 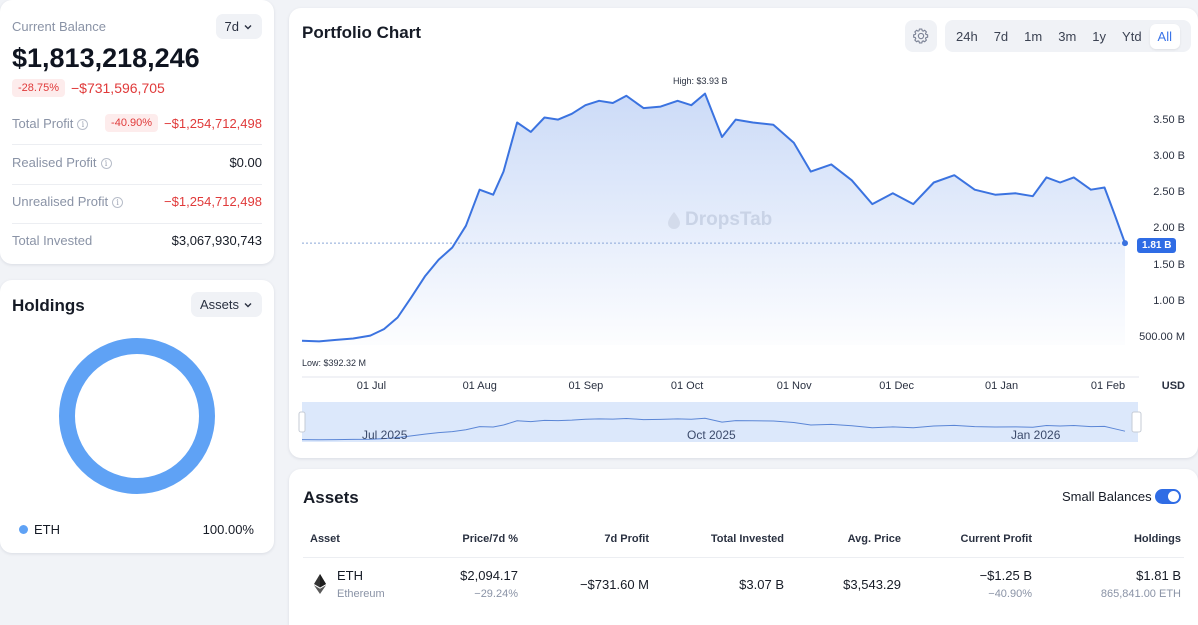 I want to click on column-header-avg-price: Avg. Price, so click(x=874, y=539).